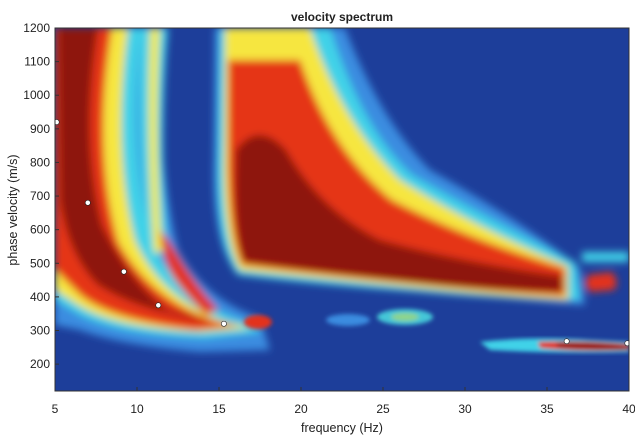 The height and width of the screenshot is (444, 635). I want to click on x-tick-label: 35, so click(547, 409).